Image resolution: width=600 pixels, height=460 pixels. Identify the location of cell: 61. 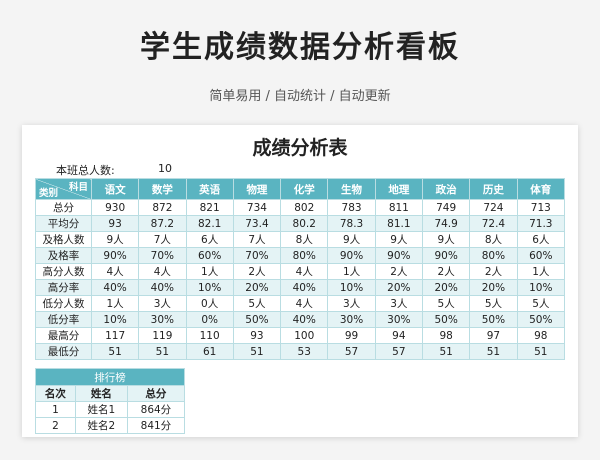
(209, 351).